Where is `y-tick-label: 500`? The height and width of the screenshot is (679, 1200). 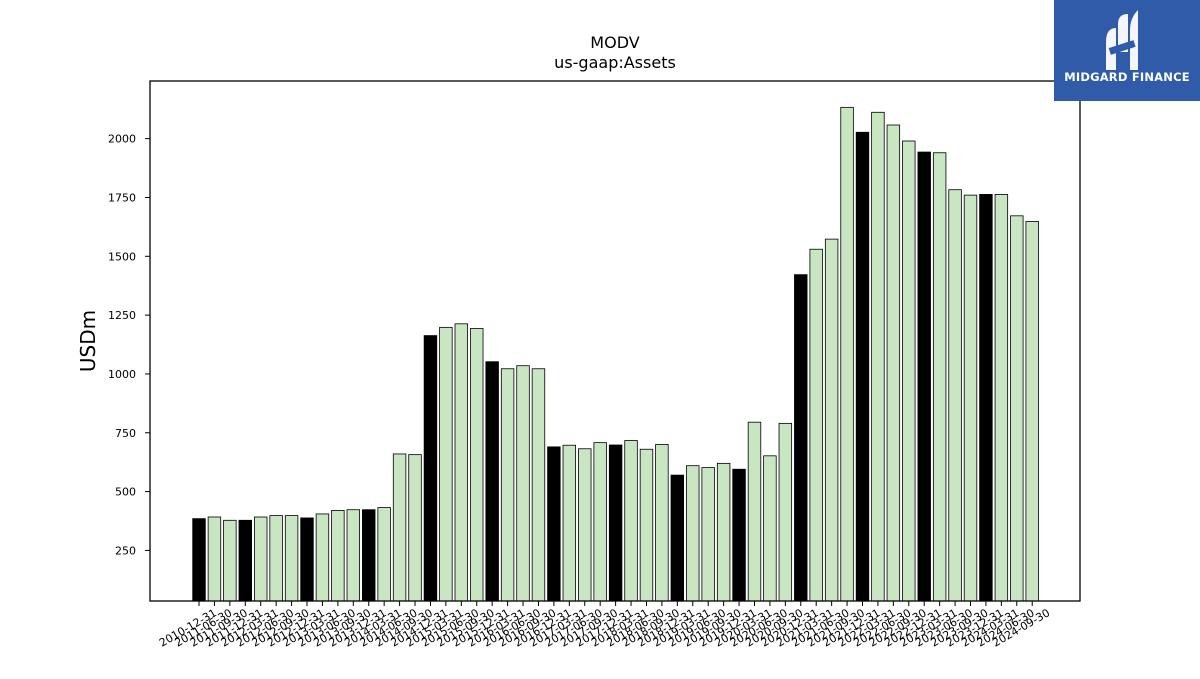
y-tick-label: 500 is located at coordinates (125, 492).